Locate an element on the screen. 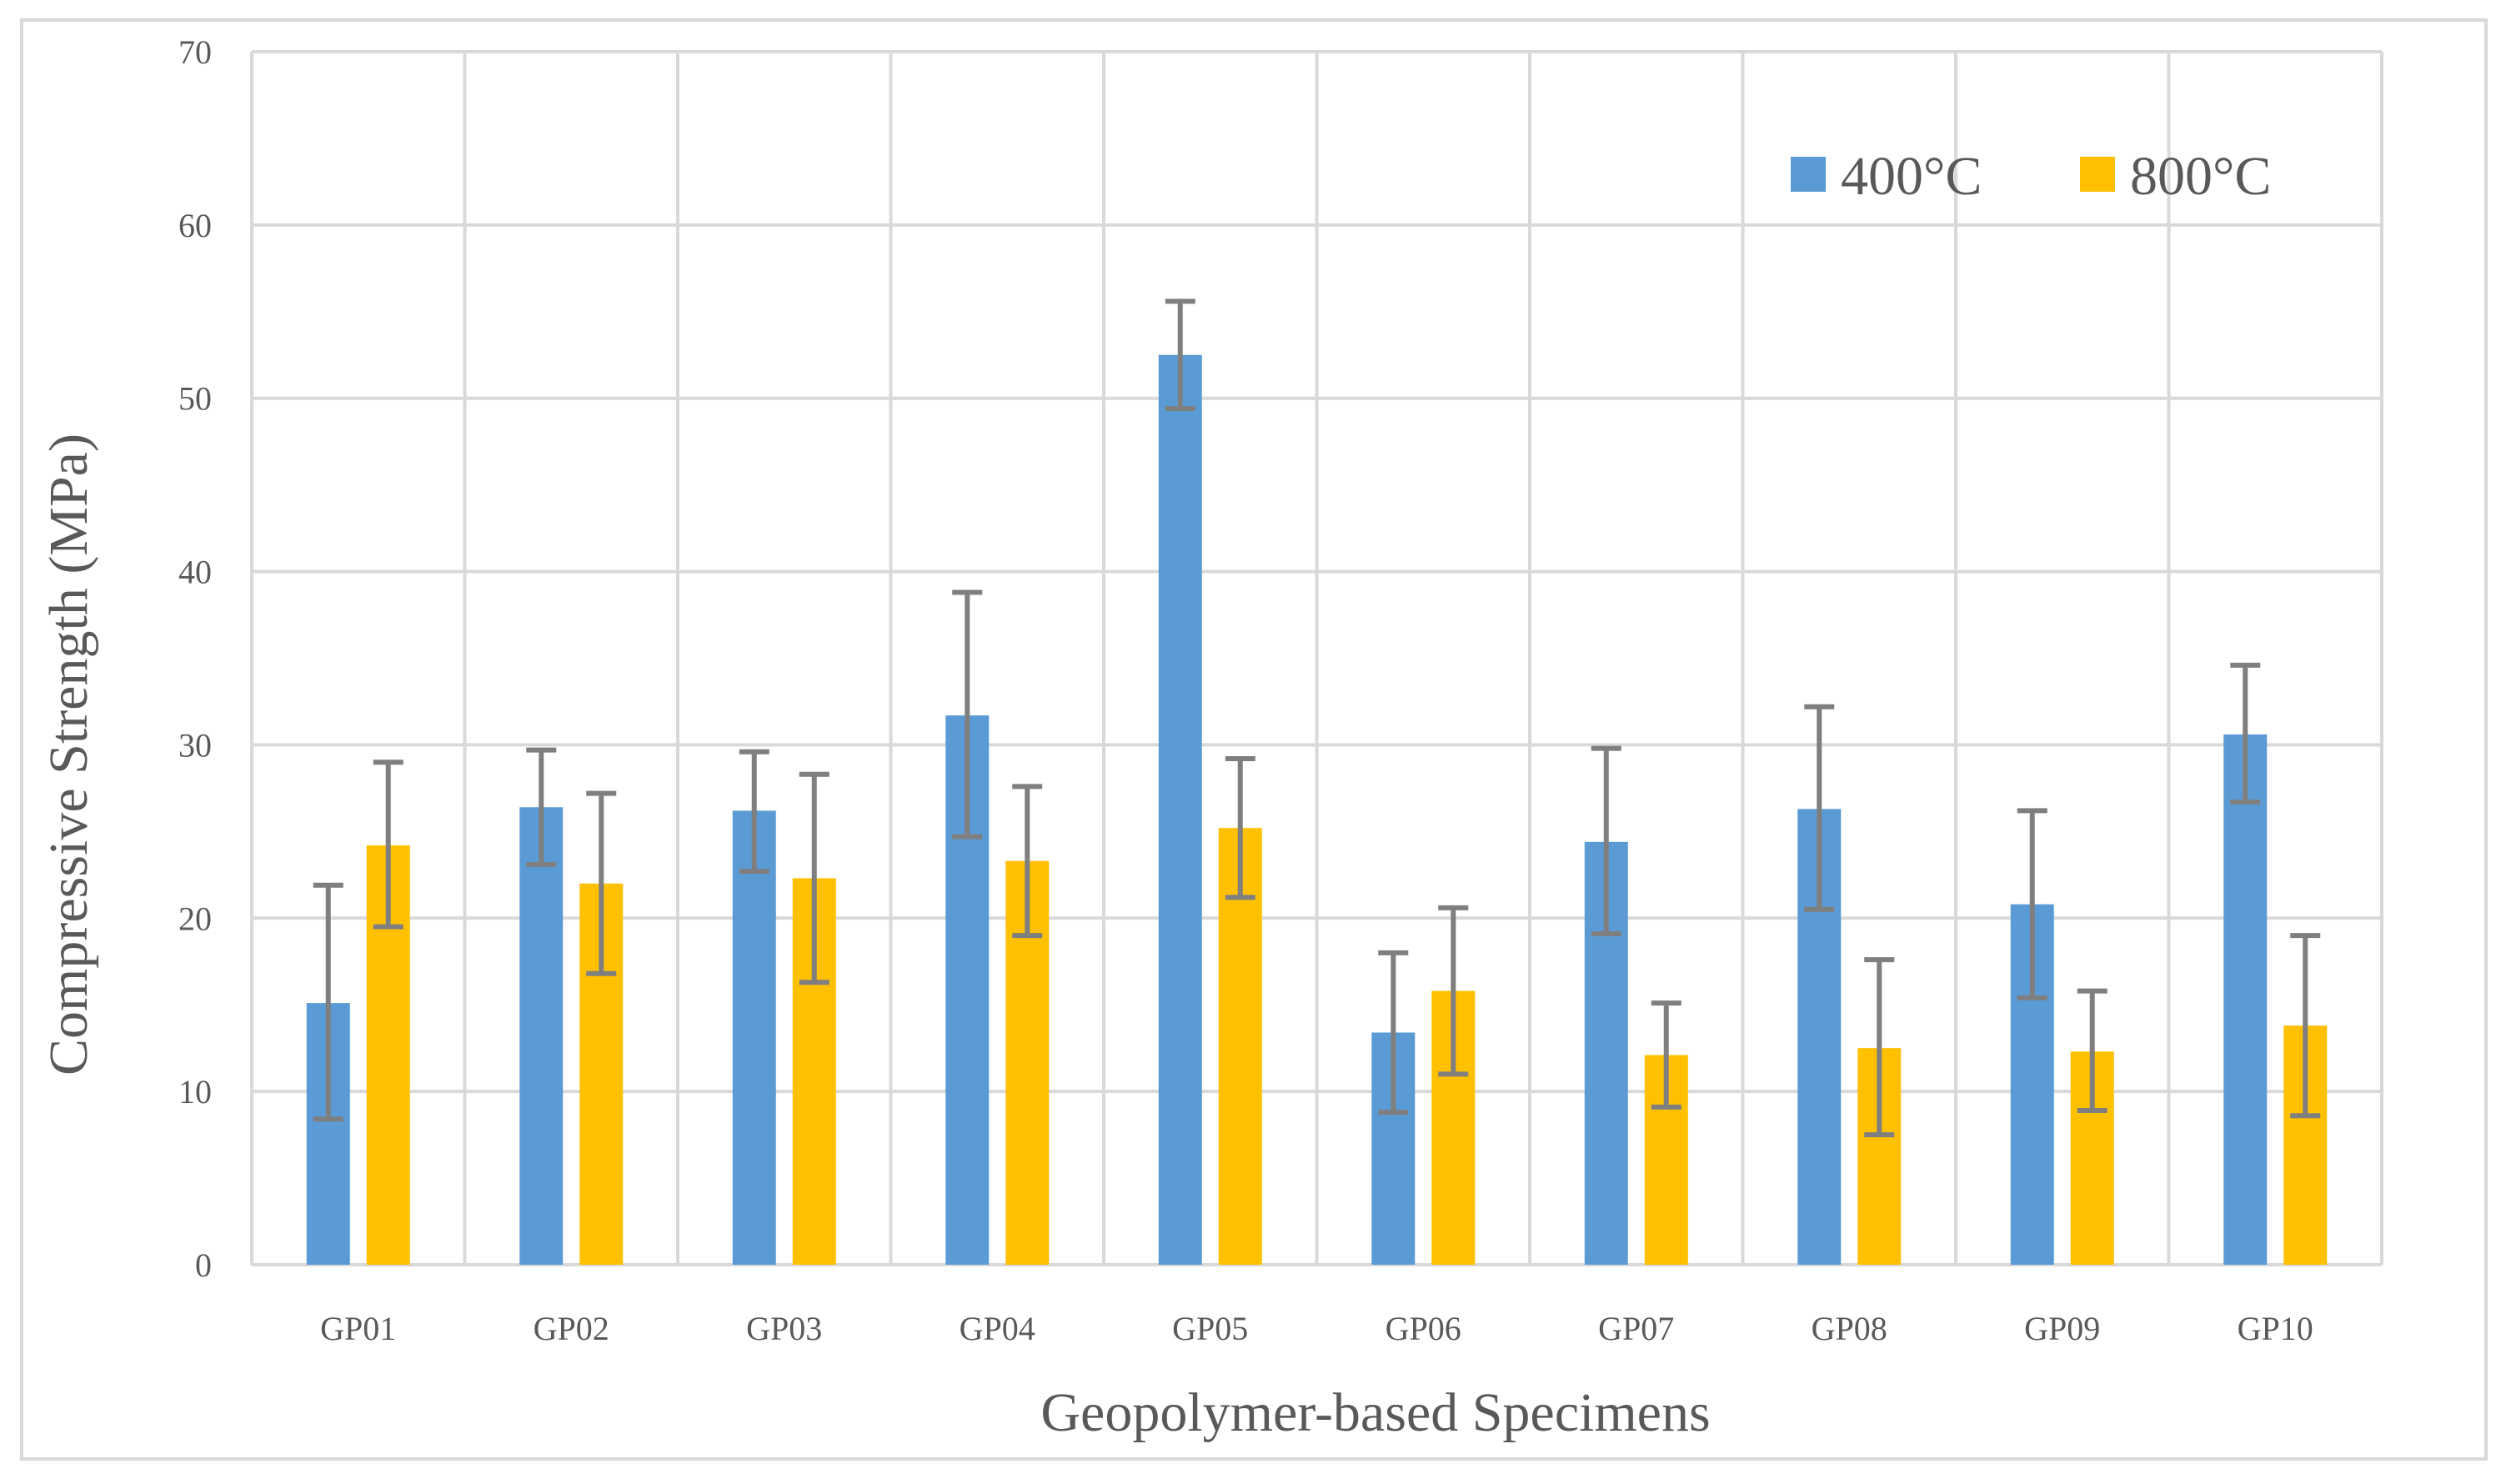 The image size is (2511, 1484). y-tick-label: 60 is located at coordinates (195, 225).